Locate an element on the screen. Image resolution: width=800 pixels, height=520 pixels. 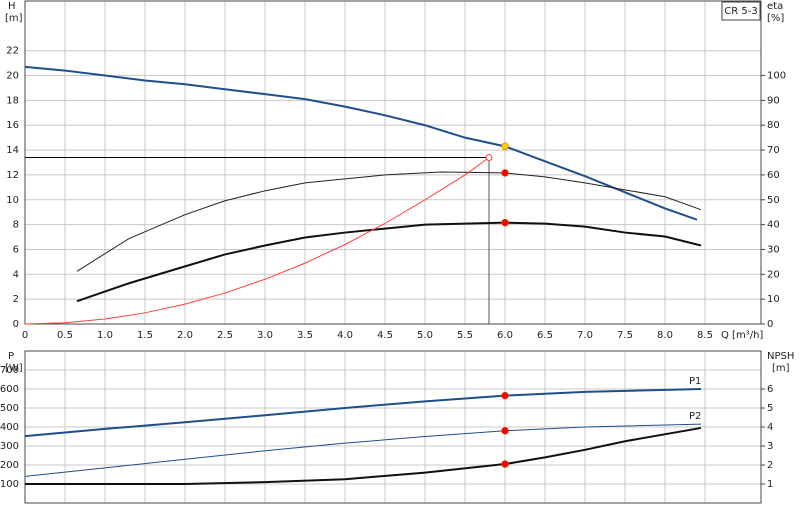
x-tick-label: 5.0 is located at coordinates (425, 335).